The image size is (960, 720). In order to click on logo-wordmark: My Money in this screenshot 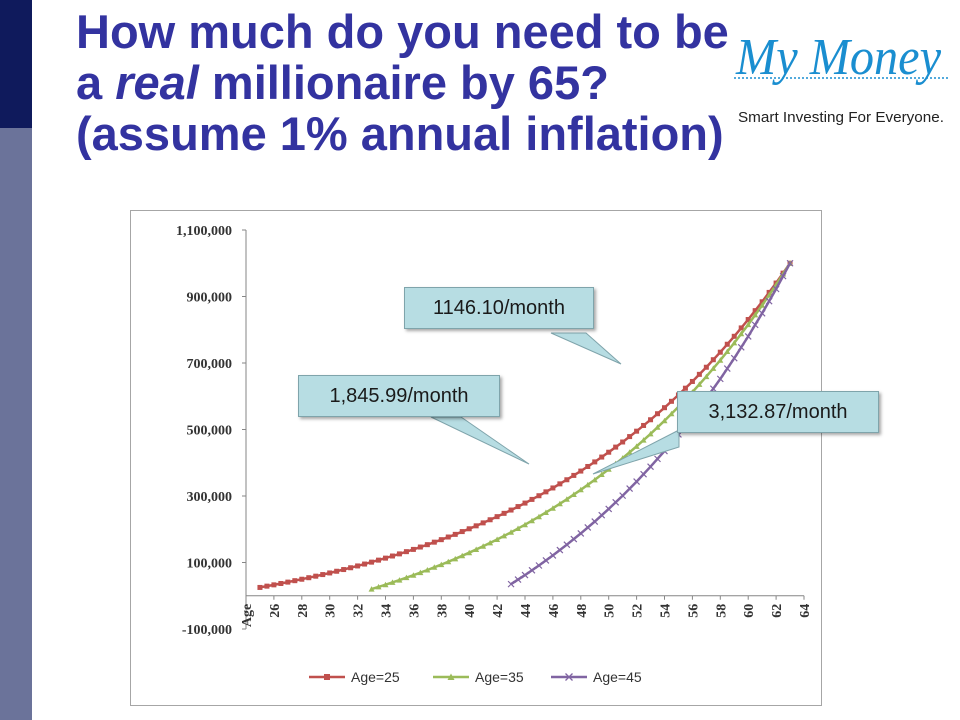, I will do `click(838, 57)`.